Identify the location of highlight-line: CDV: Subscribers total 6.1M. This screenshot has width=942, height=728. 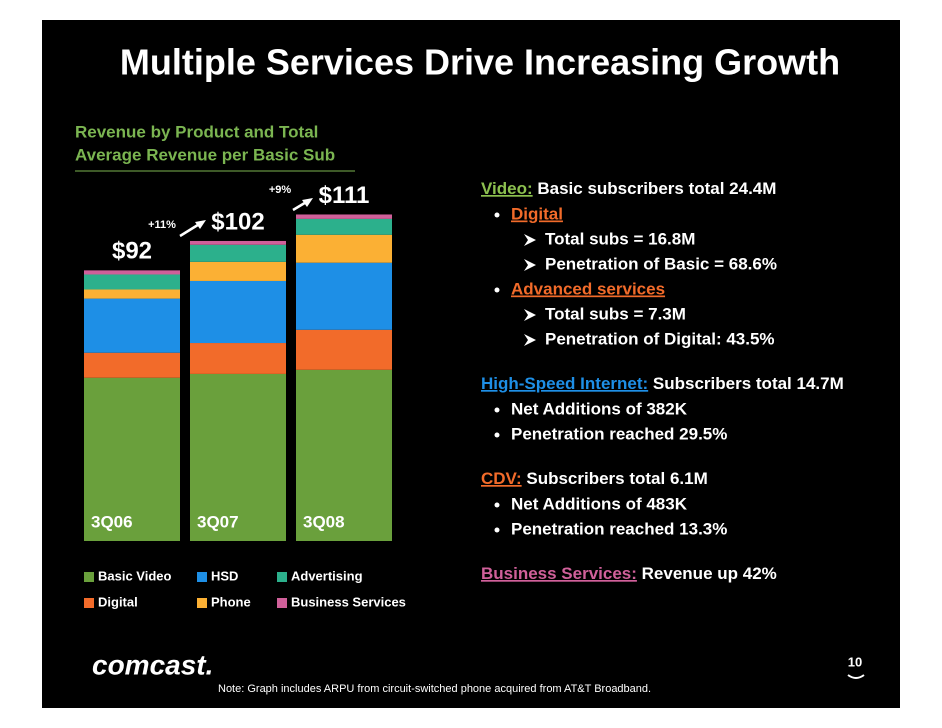
(594, 478).